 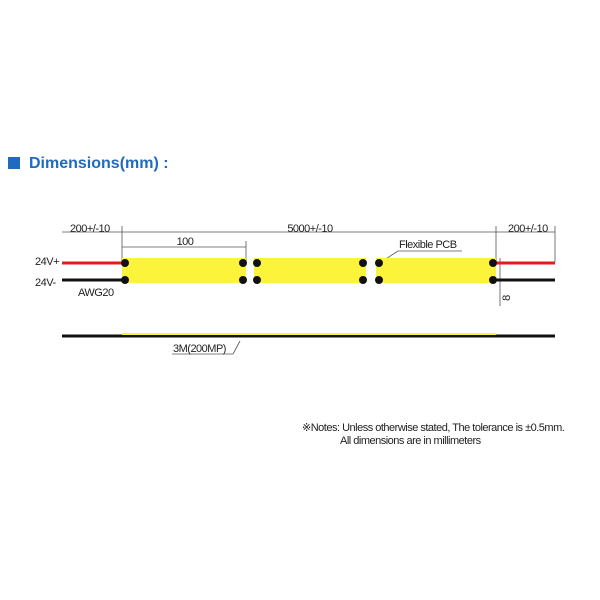 What do you see at coordinates (507, 298) in the screenshot?
I see `width-label: 8` at bounding box center [507, 298].